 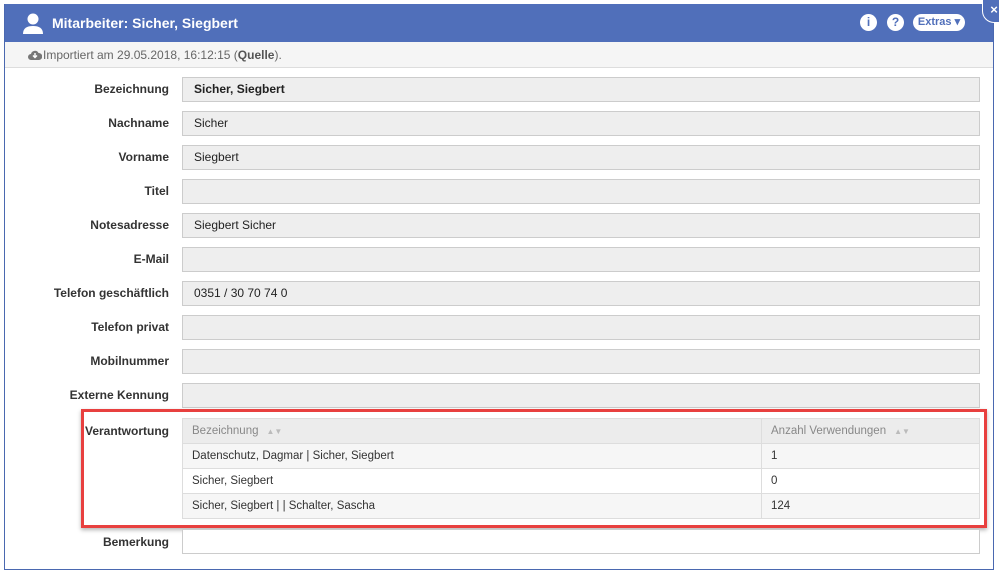 I want to click on info-button: i, so click(x=868, y=22).